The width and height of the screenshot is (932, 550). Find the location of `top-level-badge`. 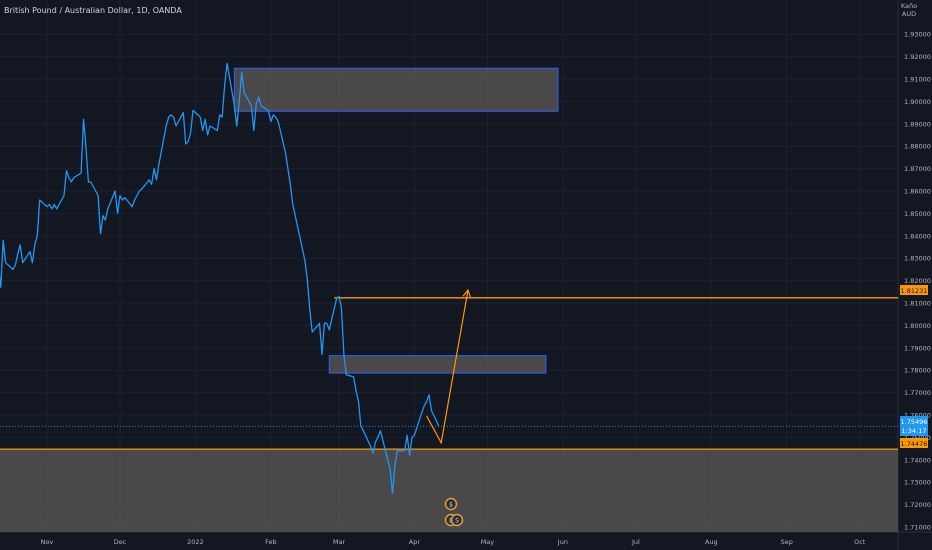

top-level-badge is located at coordinates (914, 290).